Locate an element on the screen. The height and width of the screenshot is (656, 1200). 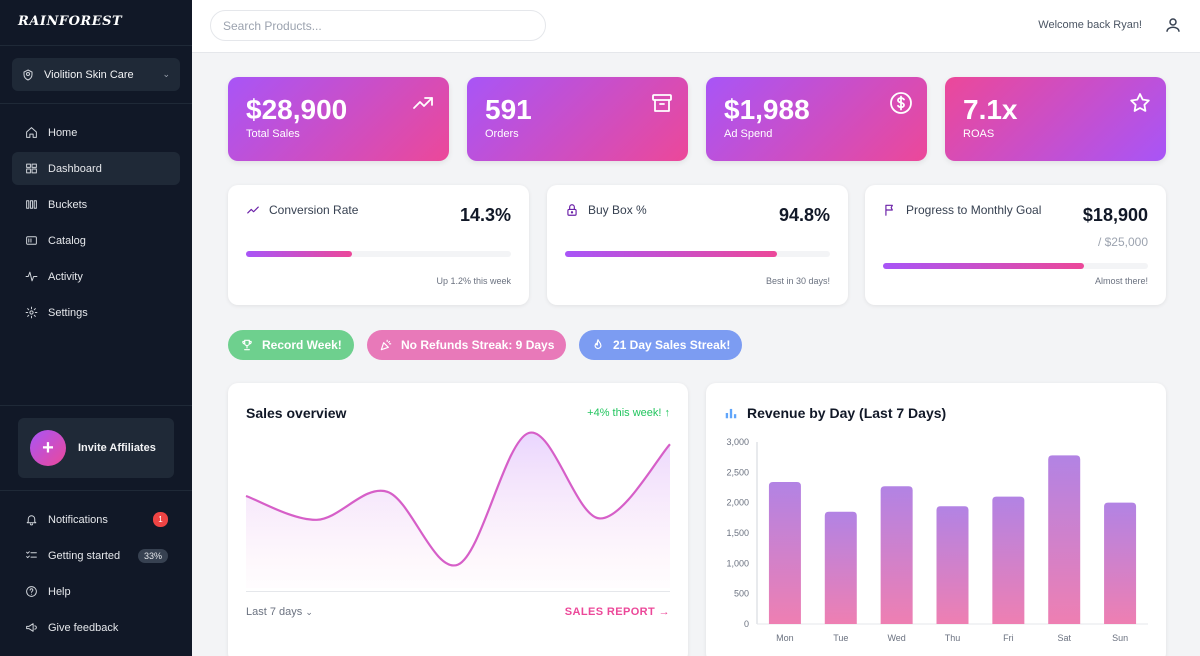
date-range-selector: Last 7 days ⌄ is located at coordinates (279, 612).